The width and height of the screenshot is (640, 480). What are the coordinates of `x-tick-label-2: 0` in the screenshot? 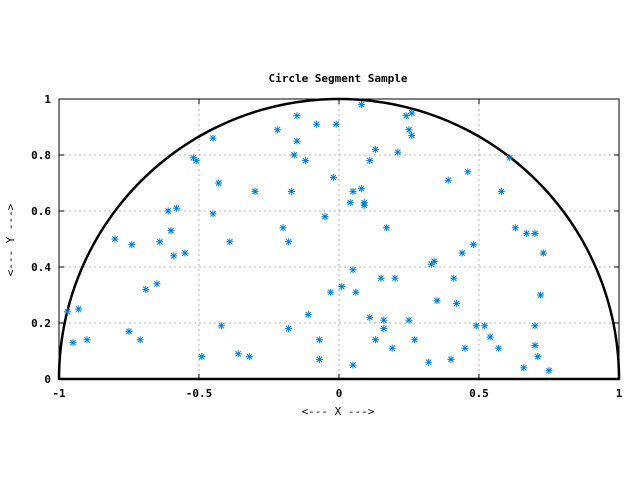 It's located at (339, 393).